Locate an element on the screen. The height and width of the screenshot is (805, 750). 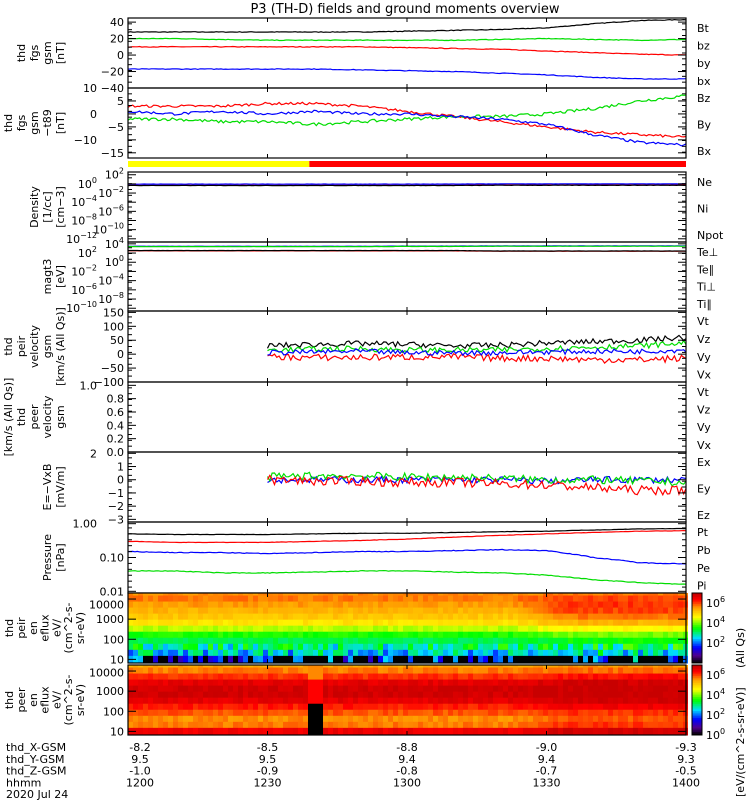
legend-by: by is located at coordinates (704, 63).